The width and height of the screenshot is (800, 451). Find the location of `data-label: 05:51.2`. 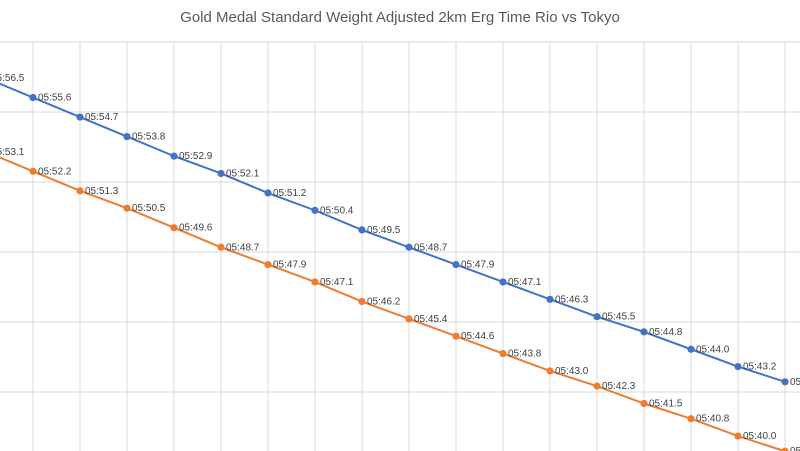

data-label: 05:51.2 is located at coordinates (290, 193).